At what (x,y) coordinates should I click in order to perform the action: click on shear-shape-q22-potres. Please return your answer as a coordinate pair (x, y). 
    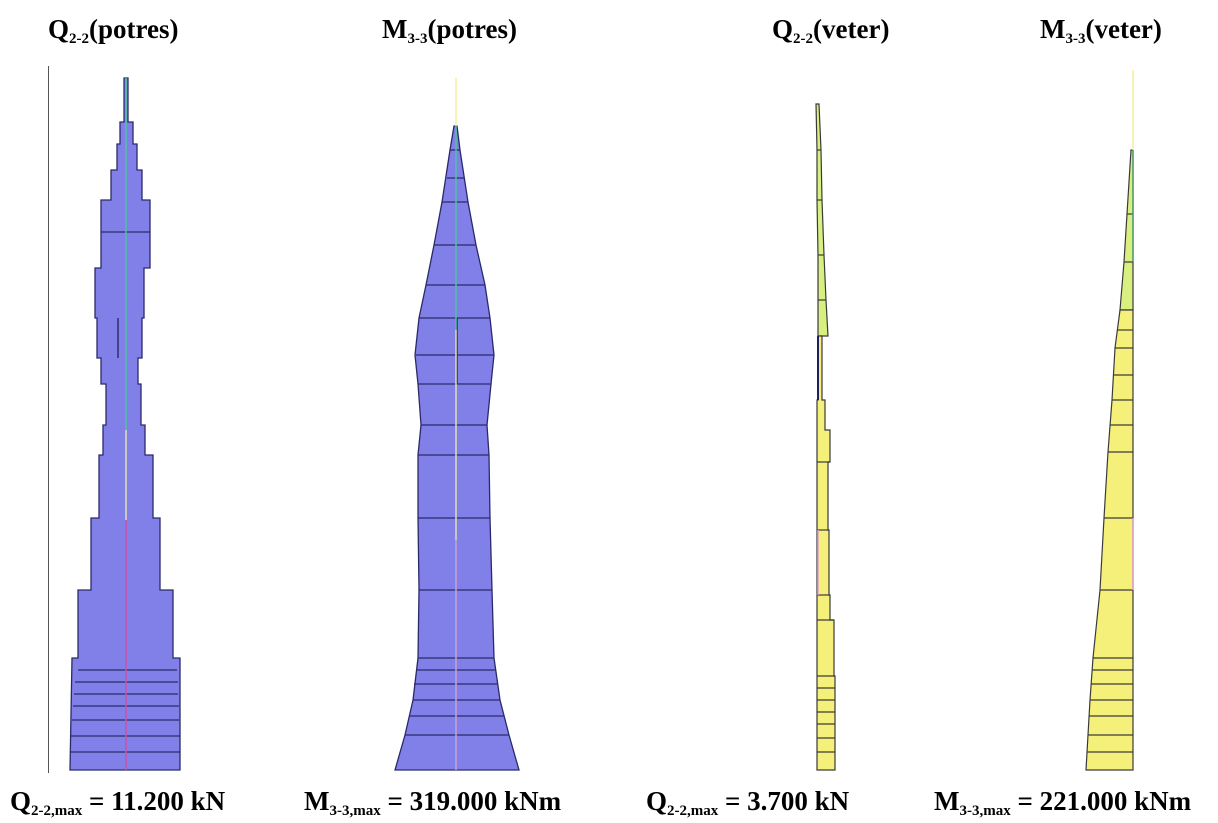
    Looking at the image, I should click on (125, 424).